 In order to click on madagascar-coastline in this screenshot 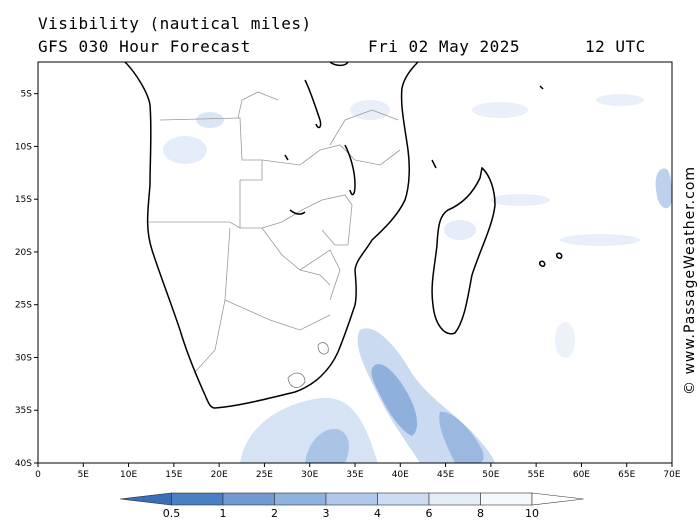, I will do `click(463, 250)`.